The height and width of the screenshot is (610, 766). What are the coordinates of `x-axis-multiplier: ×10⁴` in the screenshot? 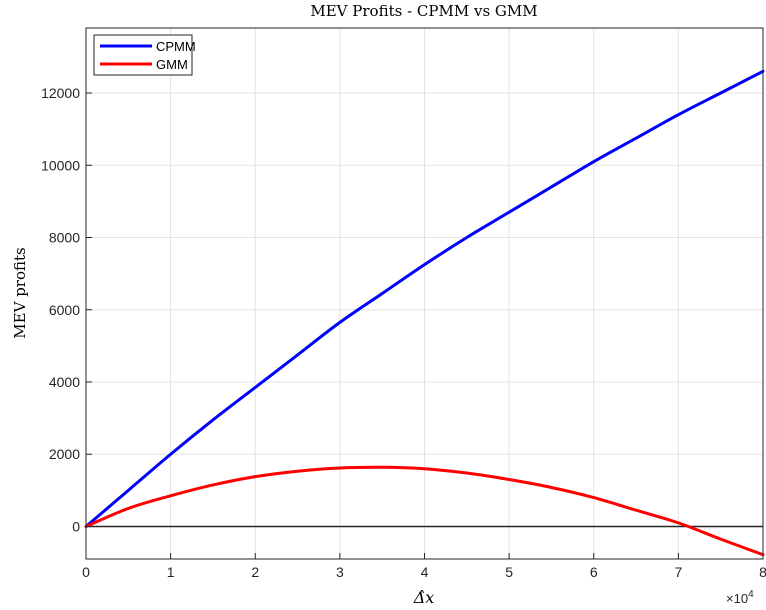 It's located at (740, 597).